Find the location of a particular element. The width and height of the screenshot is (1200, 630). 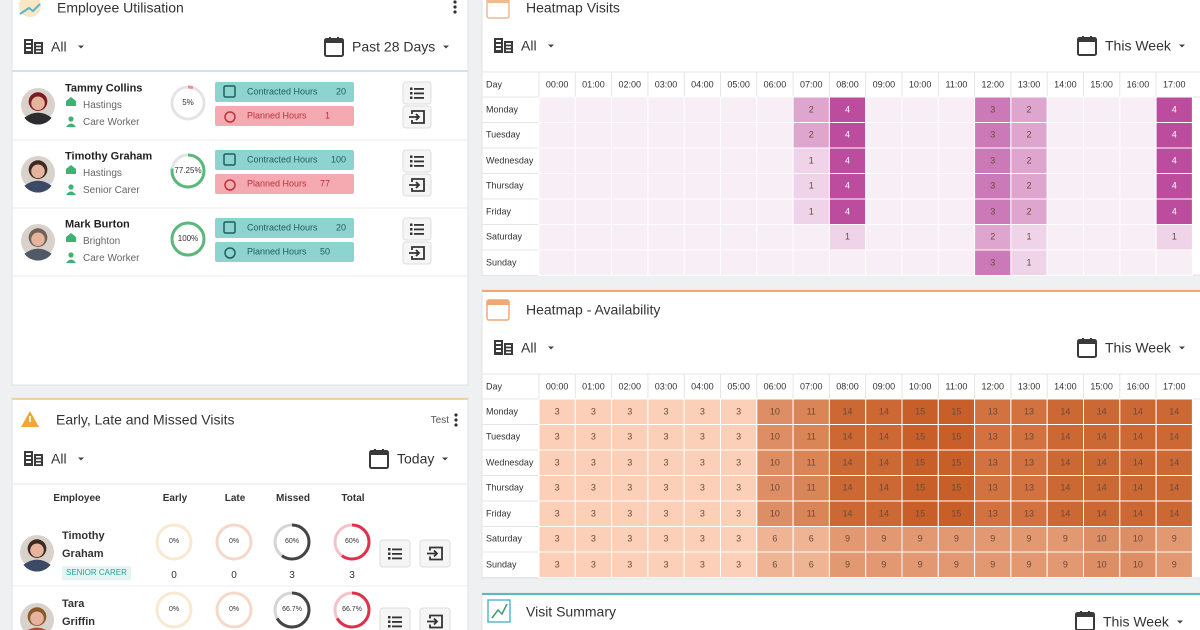

role-icon is located at coordinates (71, 125).